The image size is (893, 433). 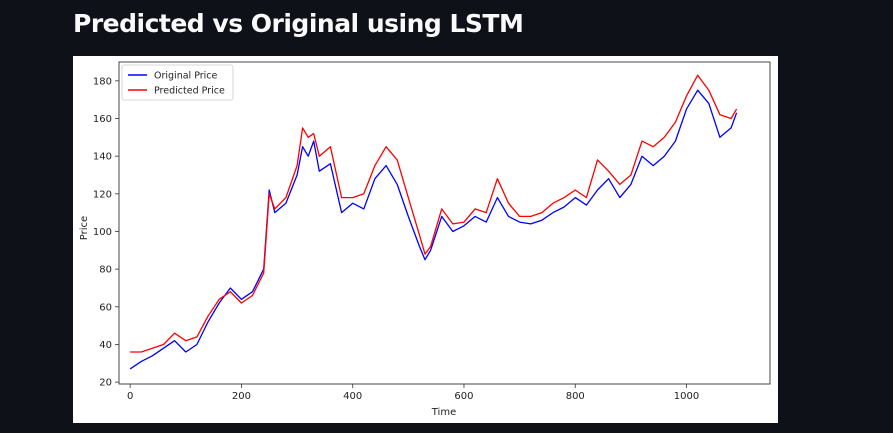 I want to click on y-axis-label: Price, so click(x=84, y=228).